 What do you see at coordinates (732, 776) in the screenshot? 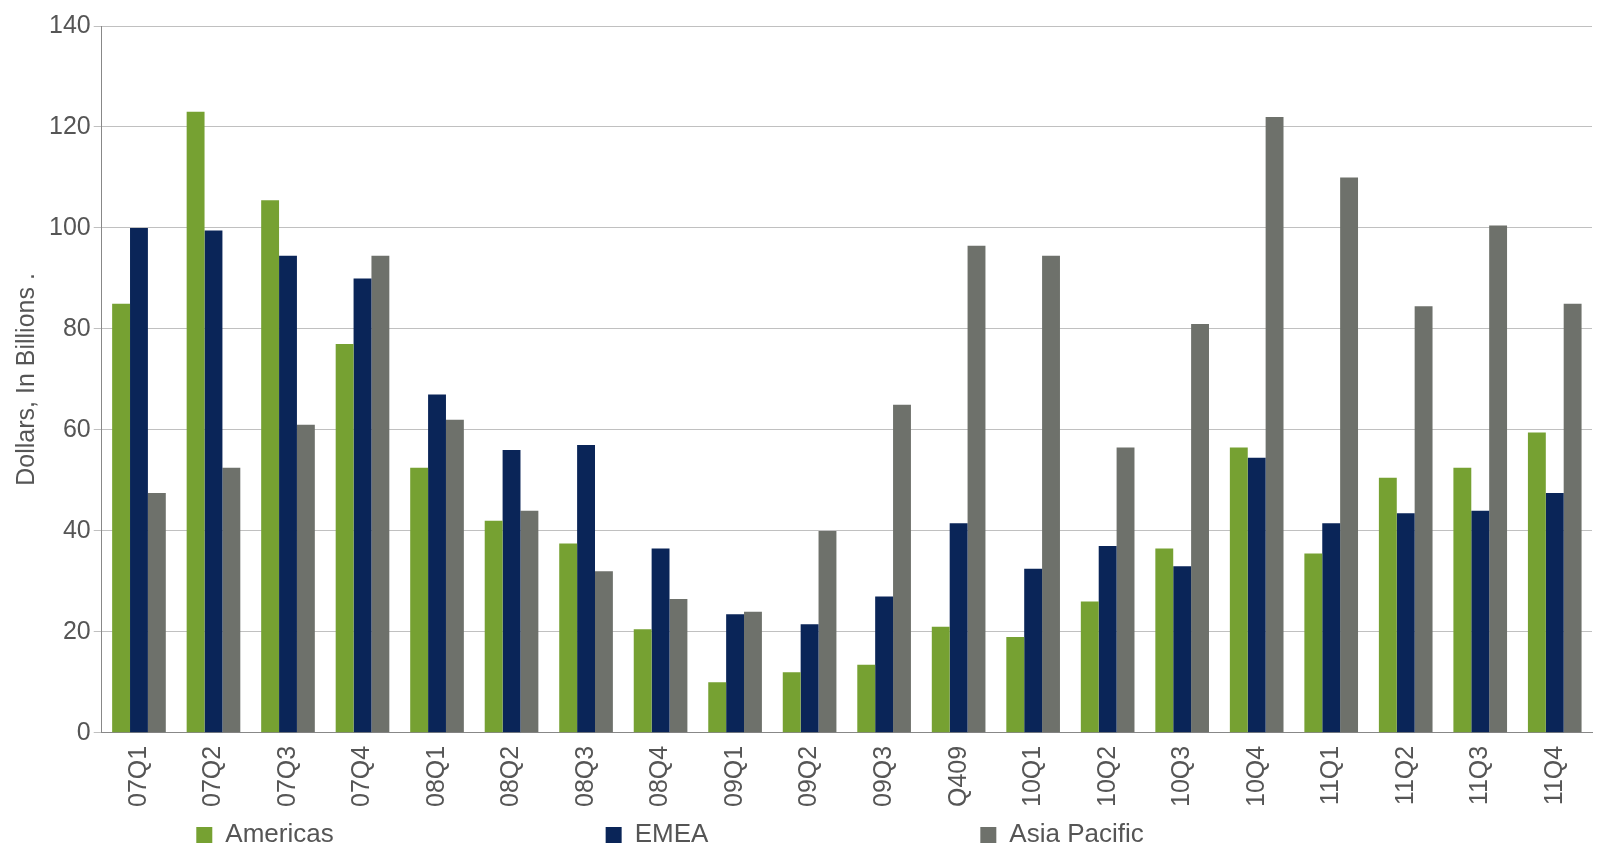
I see `x-tick-label: 09Q1` at bounding box center [732, 776].